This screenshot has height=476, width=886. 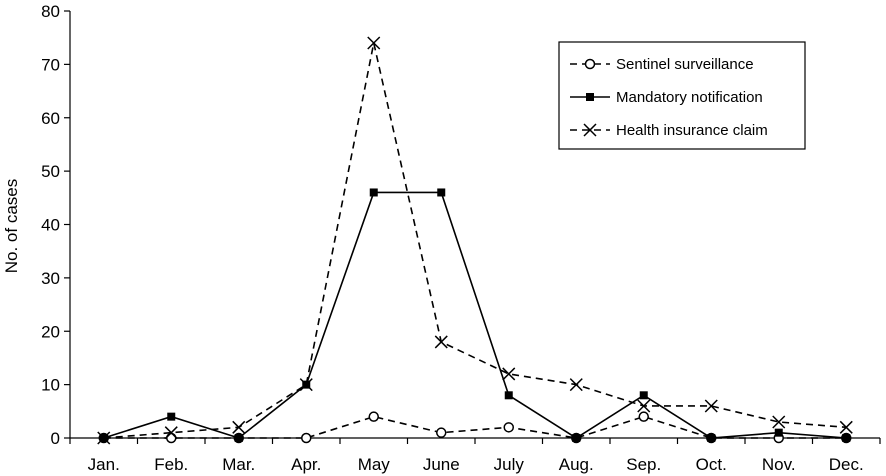 I want to click on y-axis-title: No. of cases, so click(x=11, y=226).